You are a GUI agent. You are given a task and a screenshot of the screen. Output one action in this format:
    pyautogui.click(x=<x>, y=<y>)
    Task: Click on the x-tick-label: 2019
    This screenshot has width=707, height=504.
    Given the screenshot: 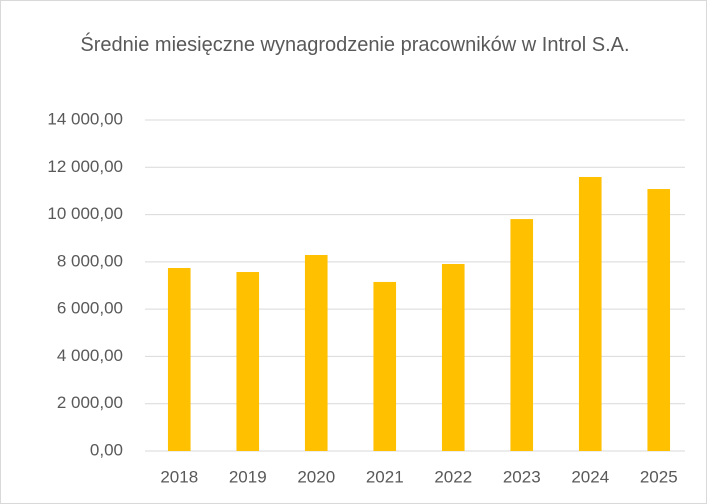 What is the action you would take?
    pyautogui.click(x=248, y=476)
    